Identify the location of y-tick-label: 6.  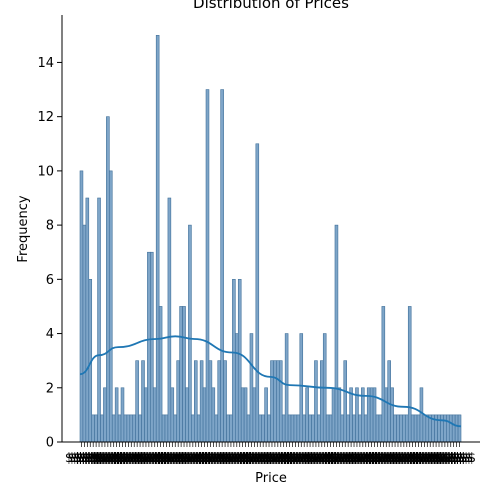
(50, 280).